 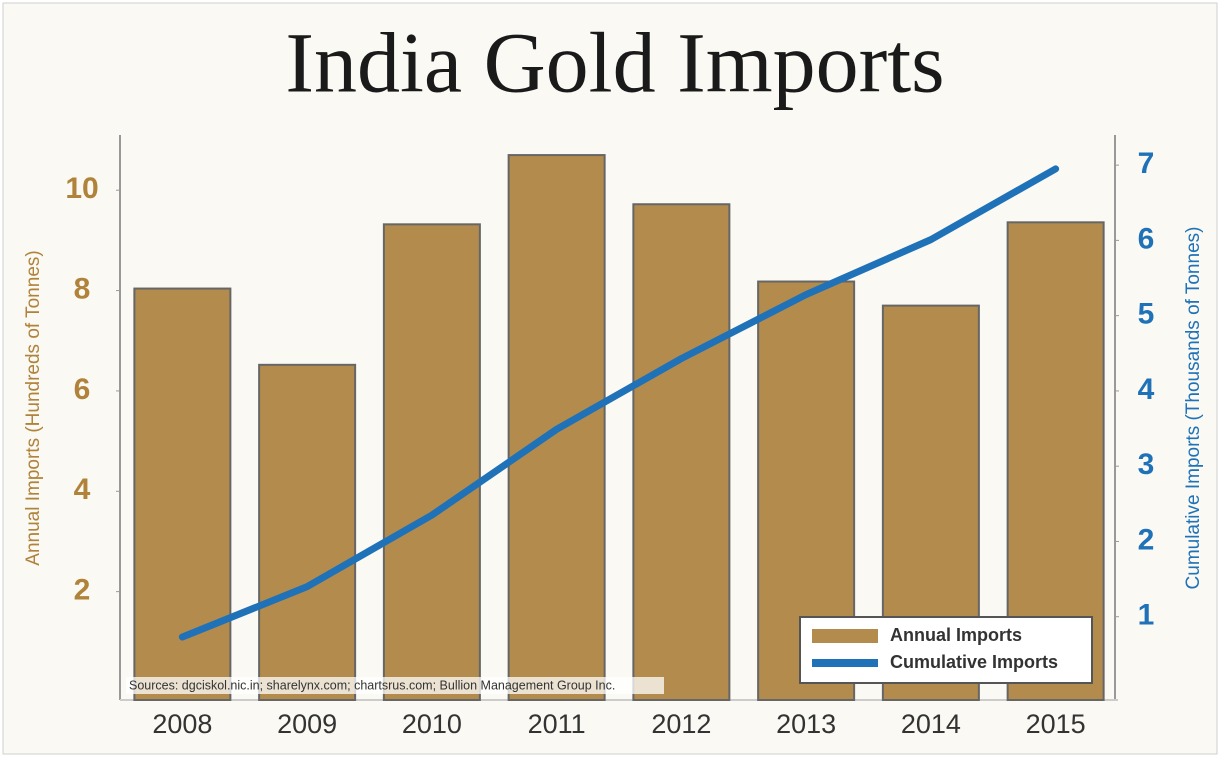 I want to click on y-tick-label: 6, so click(x=82, y=389).